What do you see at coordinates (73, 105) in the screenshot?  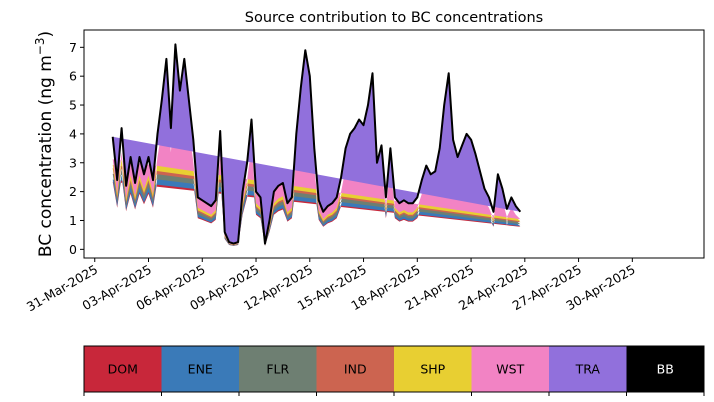 I see `y-tick-label: 5` at bounding box center [73, 105].